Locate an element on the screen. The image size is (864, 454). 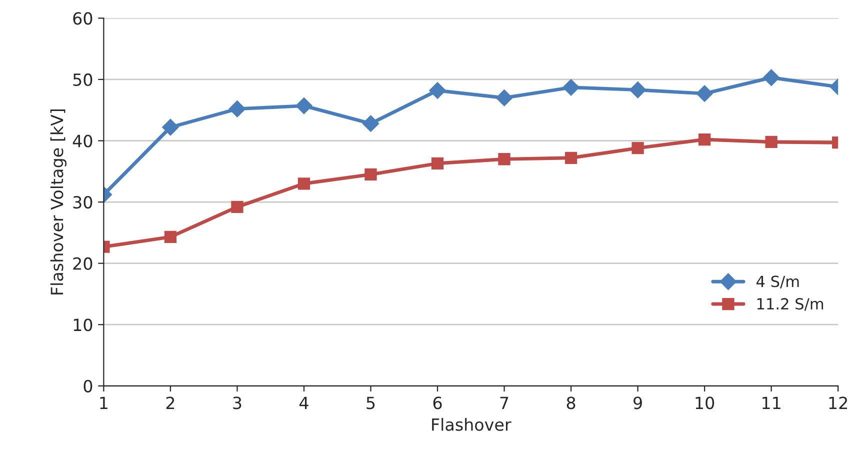
x-tick-label: 1 is located at coordinates (104, 402).